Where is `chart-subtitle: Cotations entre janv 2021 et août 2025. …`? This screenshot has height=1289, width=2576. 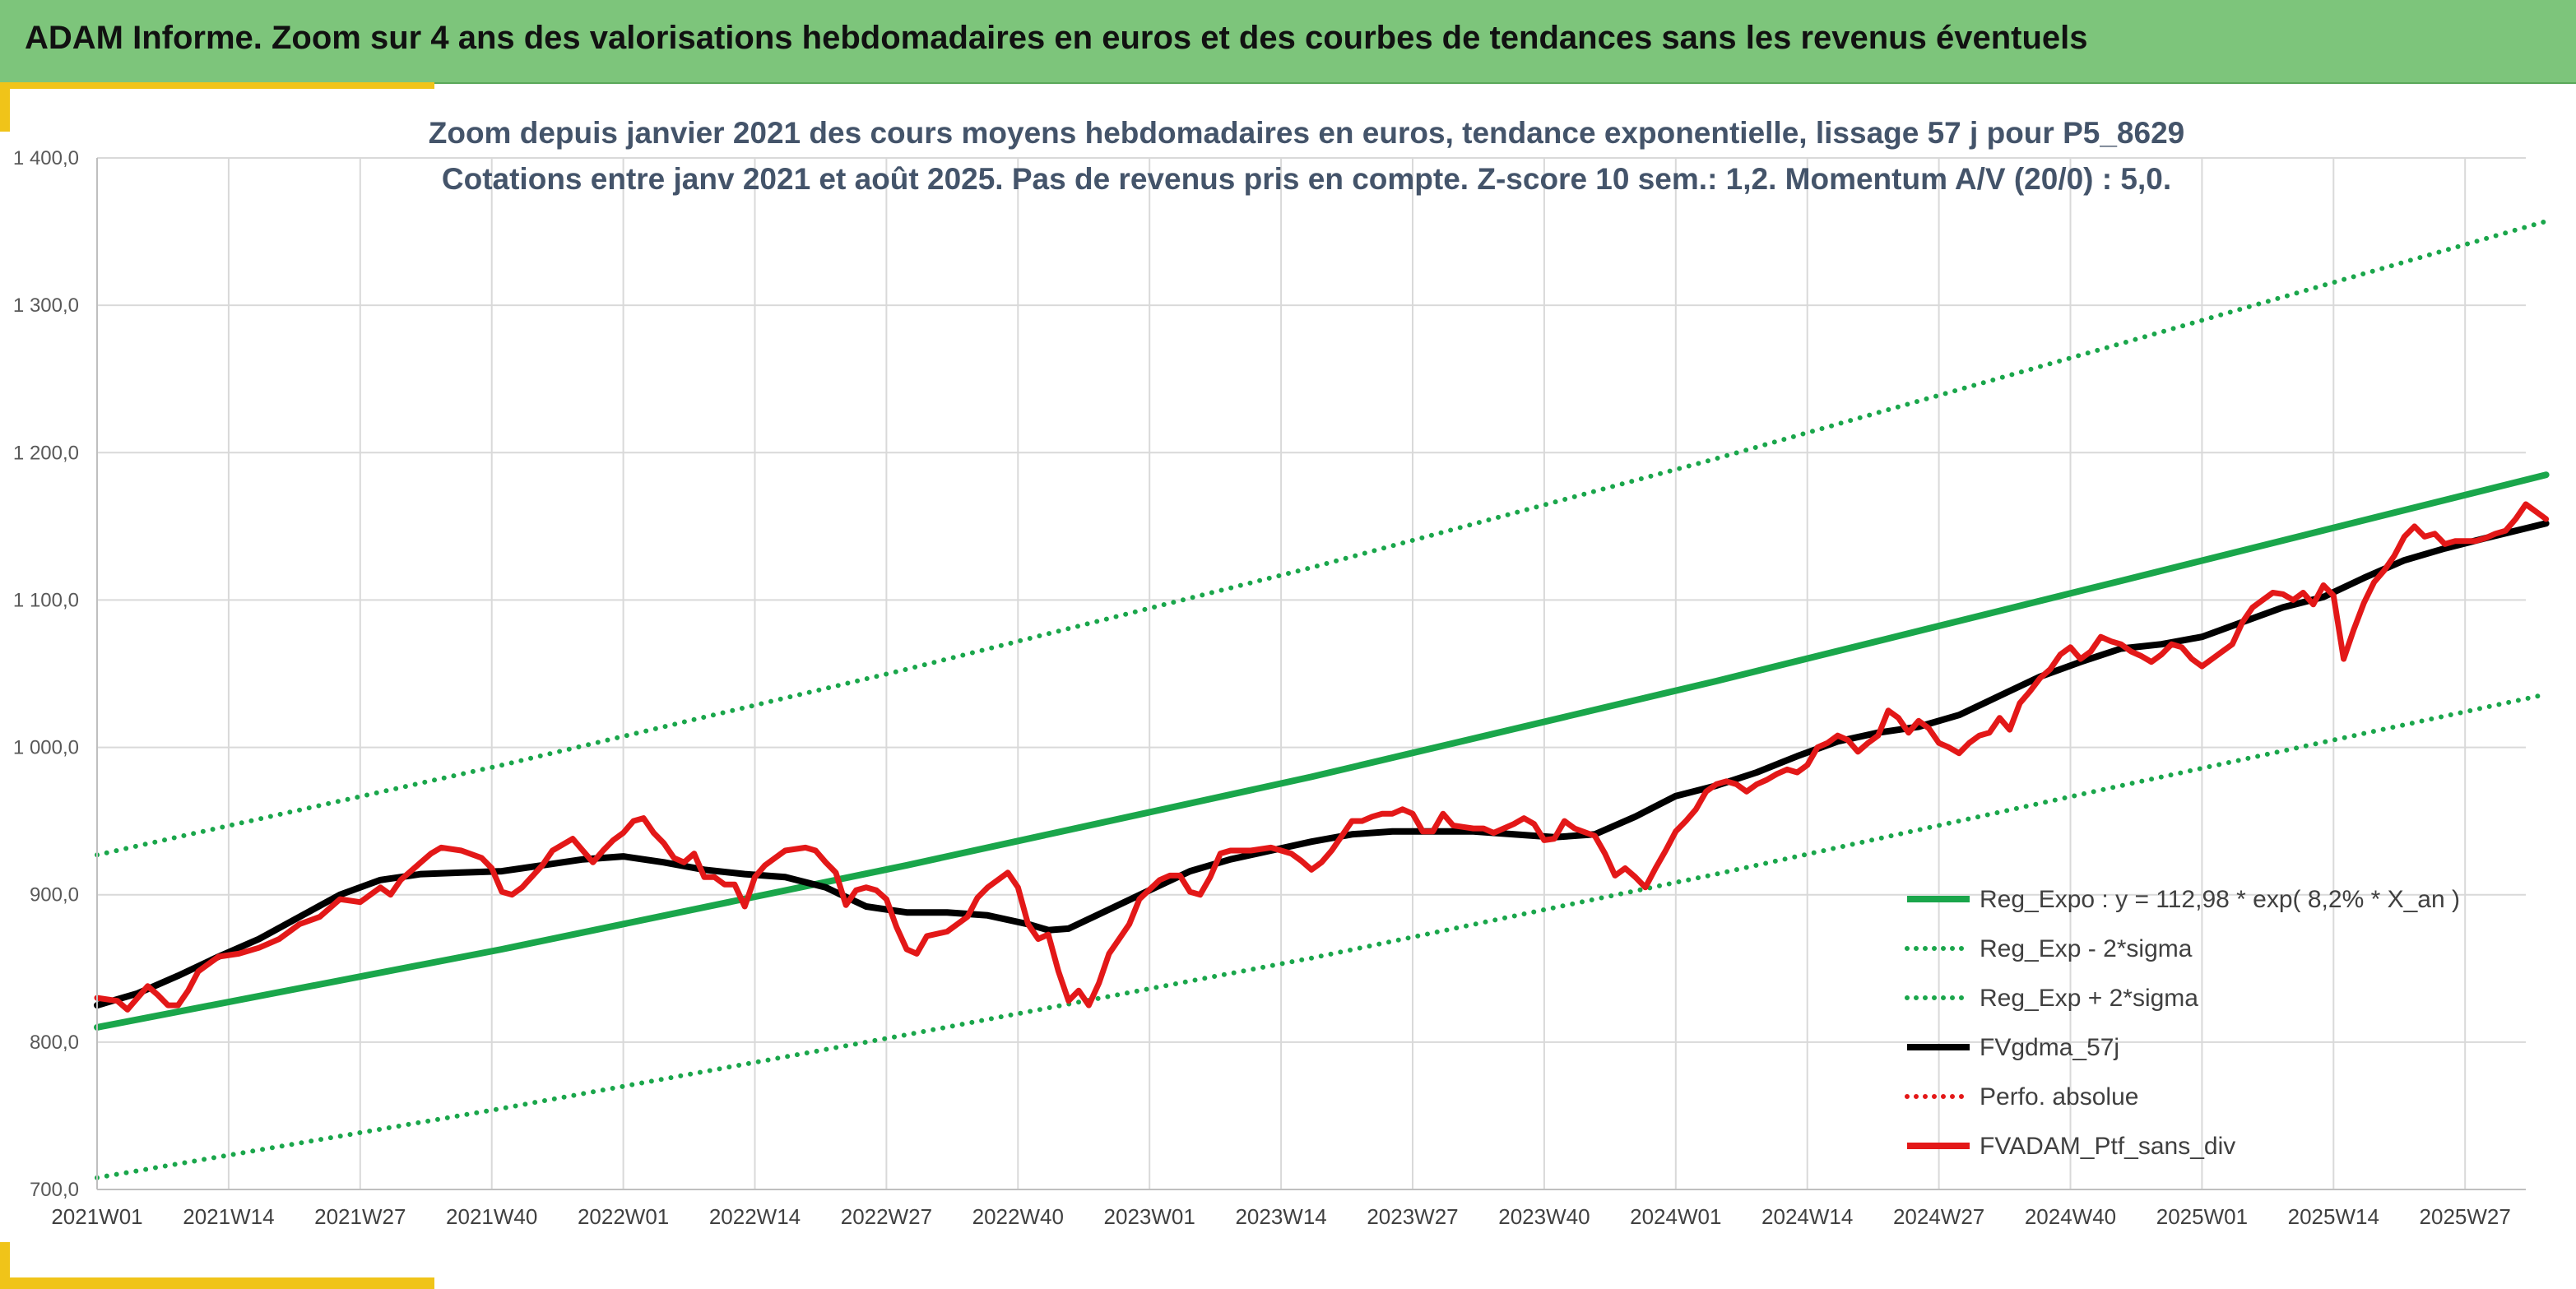 chart-subtitle: Cotations entre janv 2021 et août 2025. … is located at coordinates (1307, 179).